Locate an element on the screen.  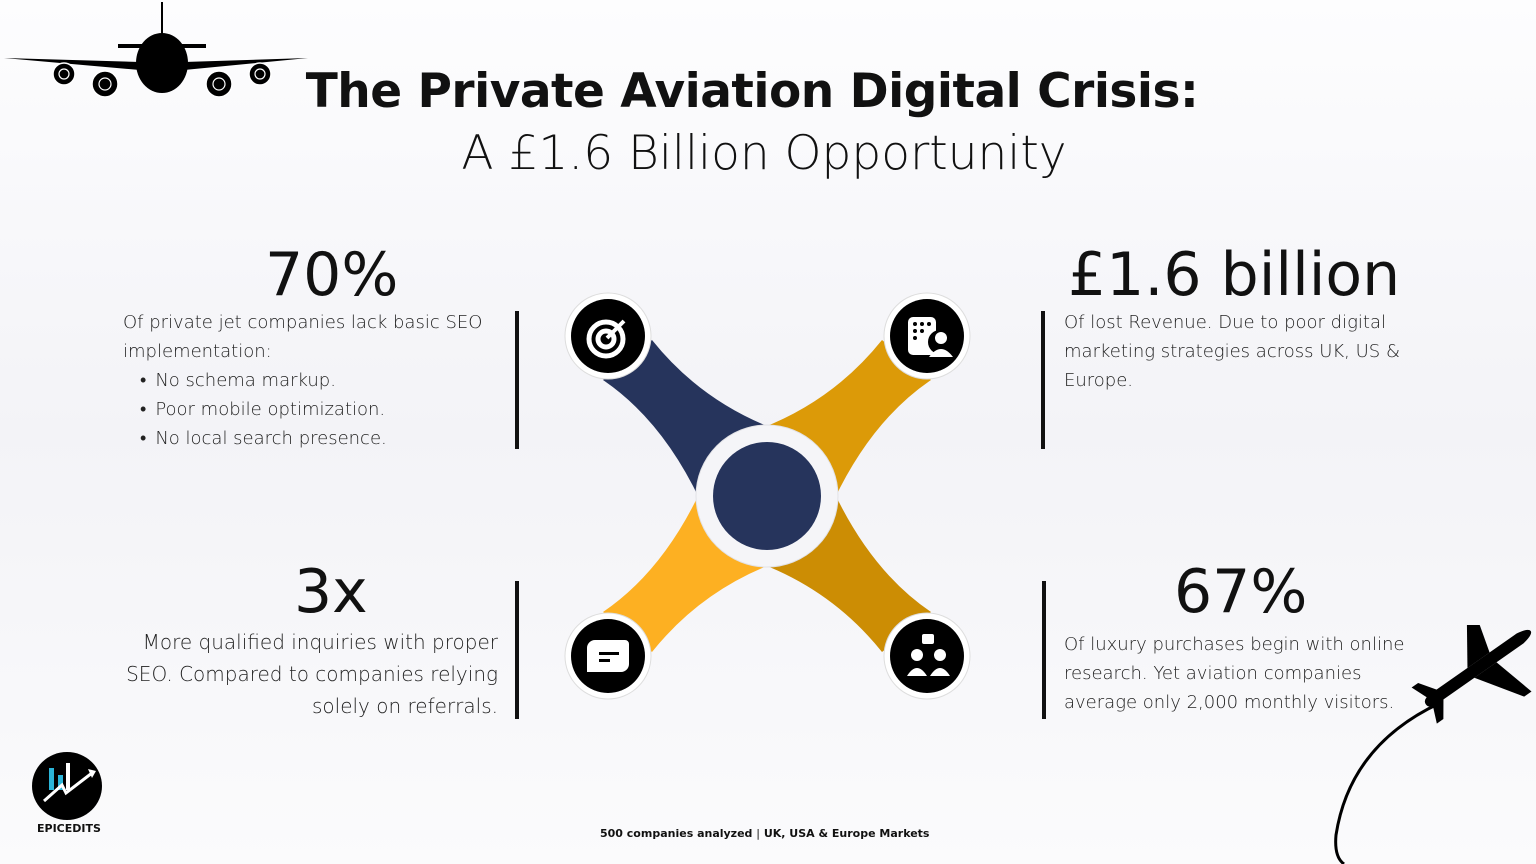
bullet-item: No schema markup. is located at coordinates (313, 380).